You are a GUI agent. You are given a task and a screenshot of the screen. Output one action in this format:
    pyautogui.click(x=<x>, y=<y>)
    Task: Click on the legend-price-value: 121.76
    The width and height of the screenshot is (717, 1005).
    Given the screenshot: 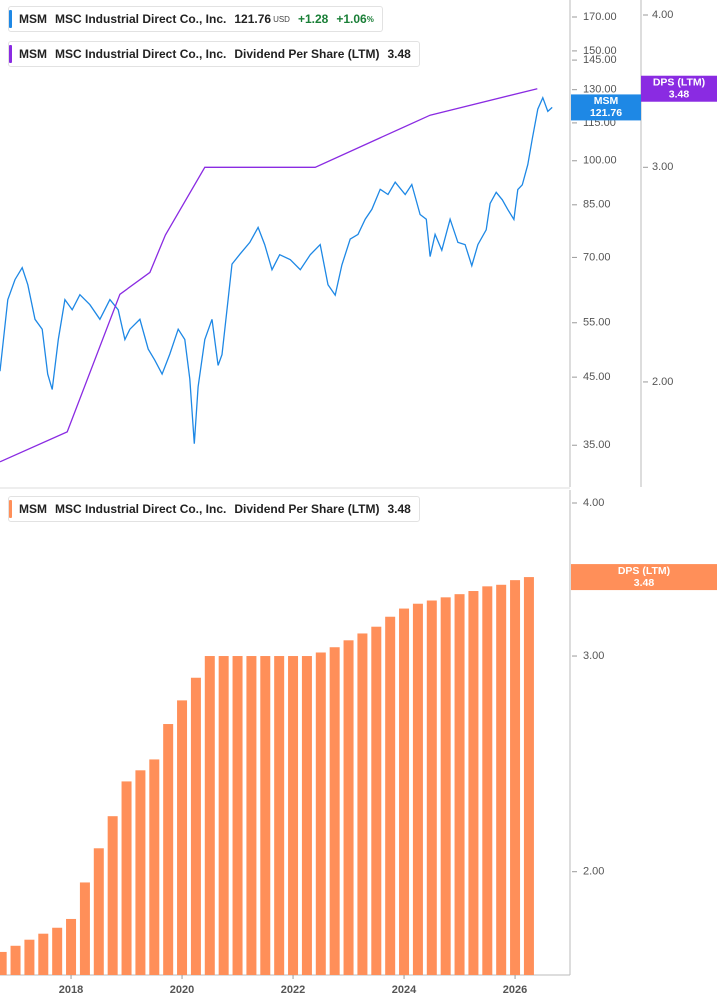 What is the action you would take?
    pyautogui.click(x=253, y=19)
    